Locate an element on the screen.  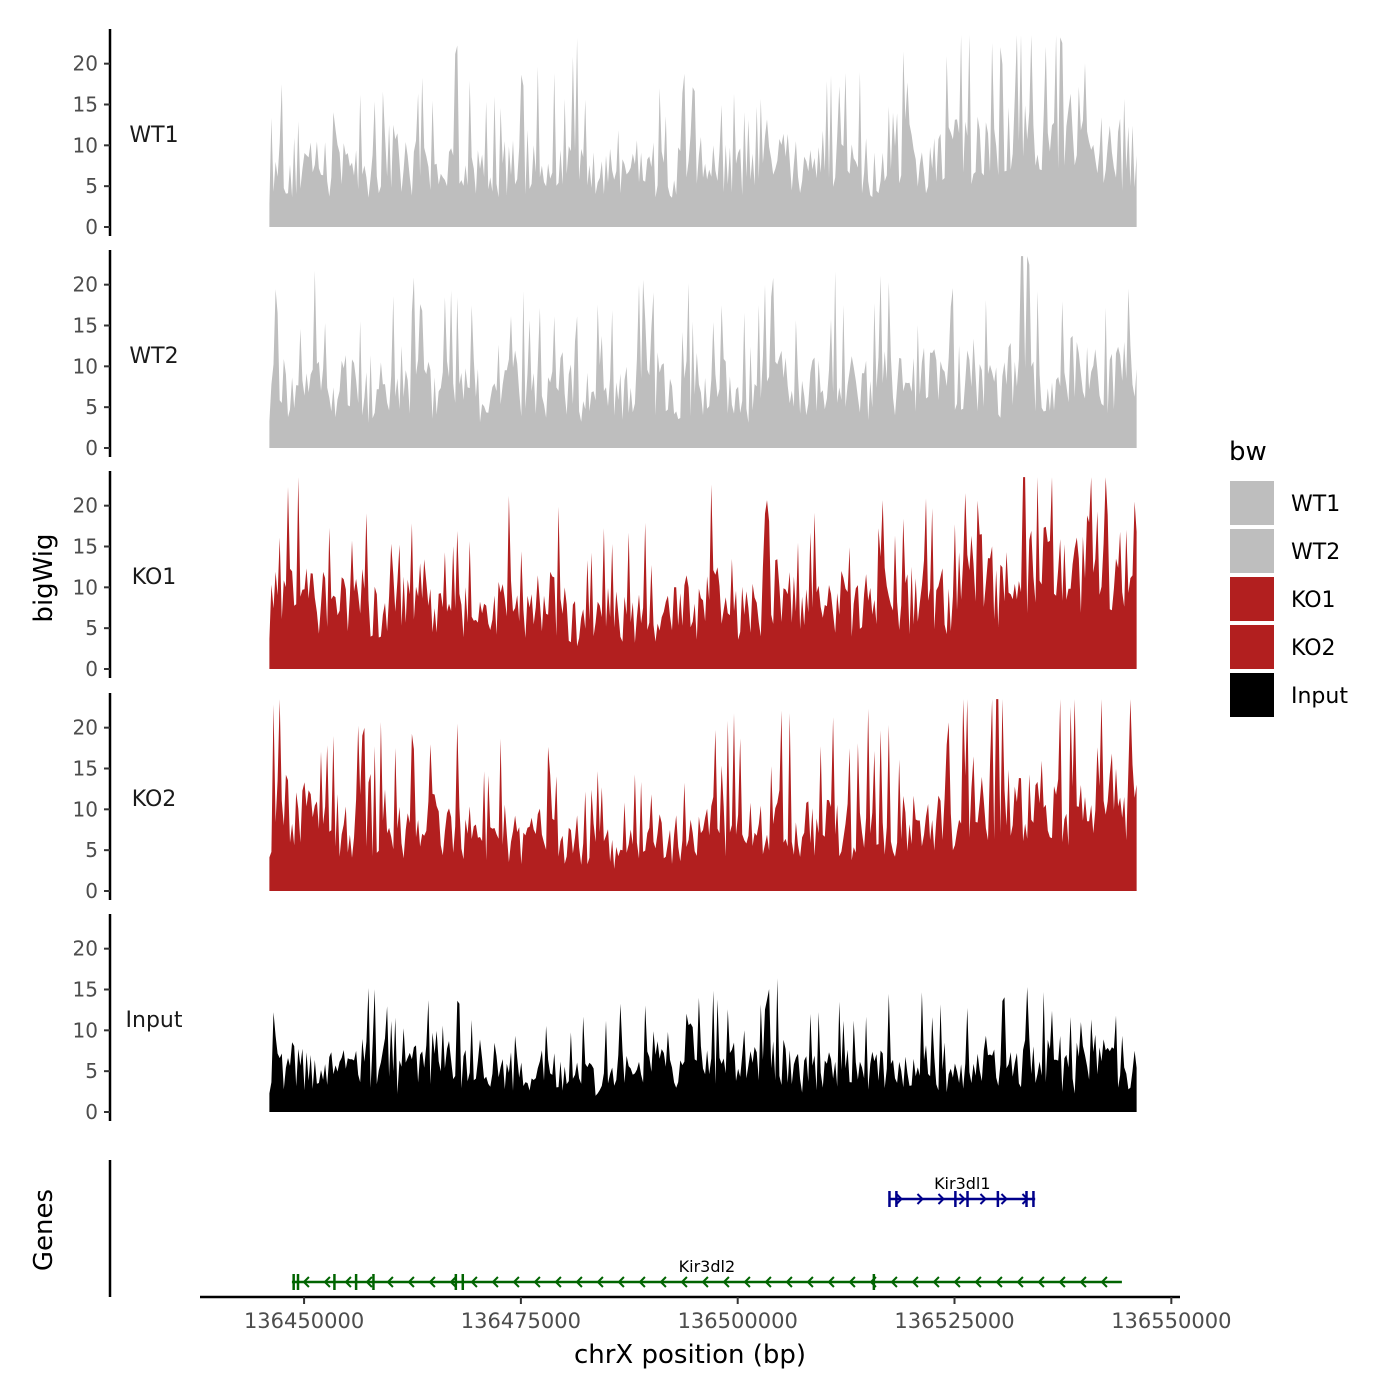
gene-label: Kir3dl1 is located at coordinates (962, 1183).